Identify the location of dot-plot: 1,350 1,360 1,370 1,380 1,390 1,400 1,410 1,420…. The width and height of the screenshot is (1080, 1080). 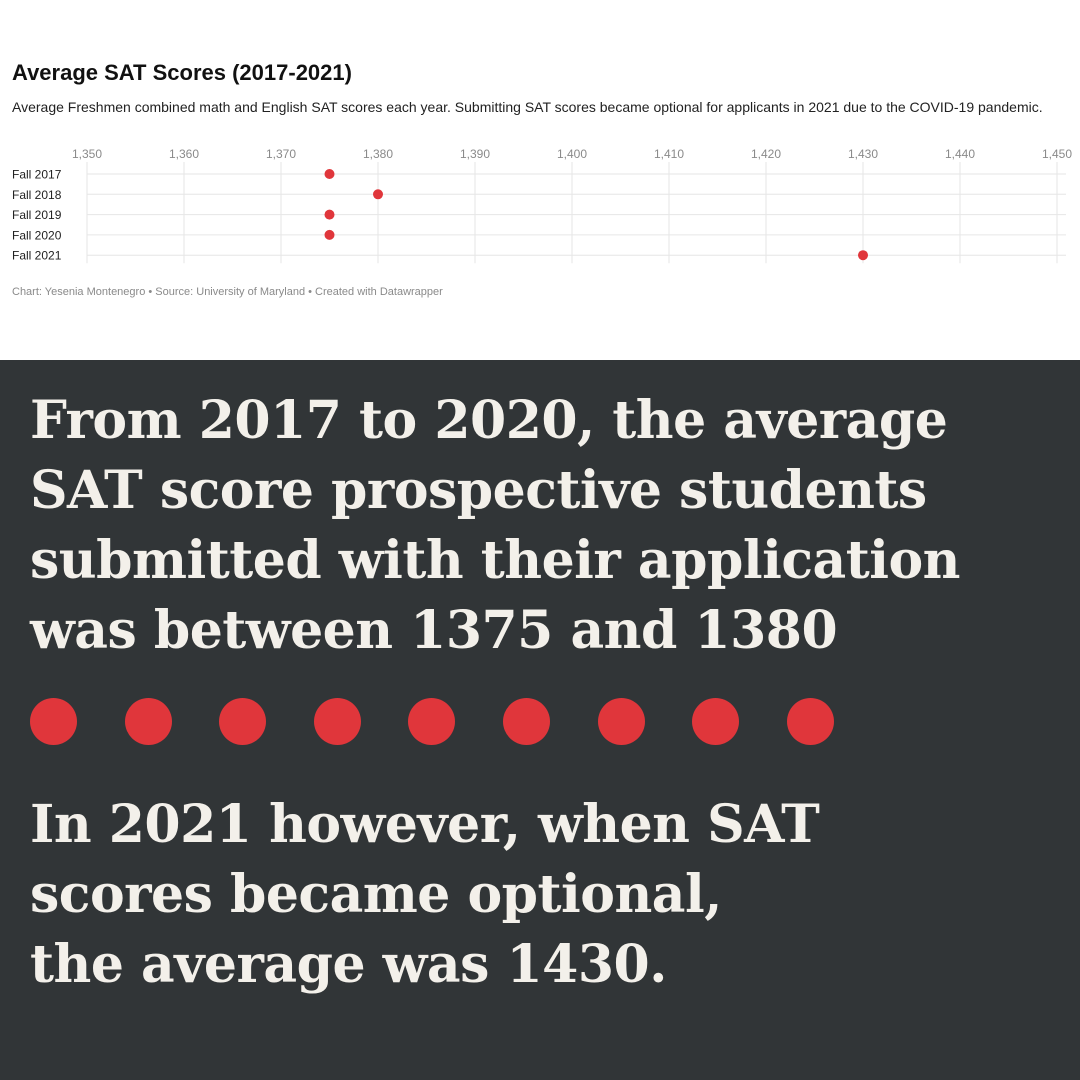
(542, 205).